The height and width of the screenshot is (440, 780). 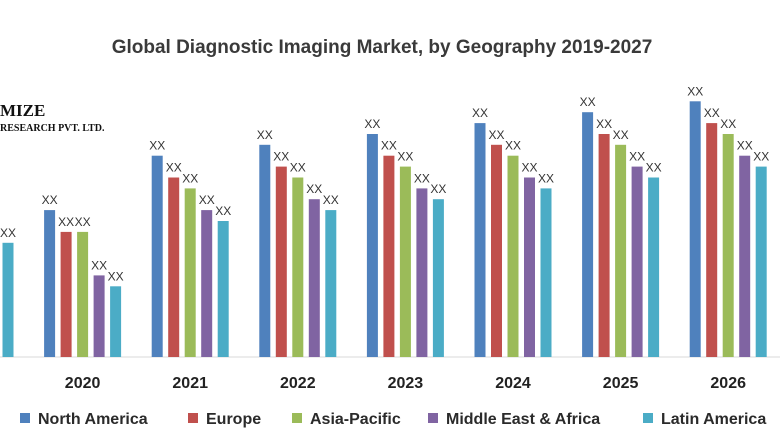 I want to click on legend-item: North America, so click(x=84, y=419).